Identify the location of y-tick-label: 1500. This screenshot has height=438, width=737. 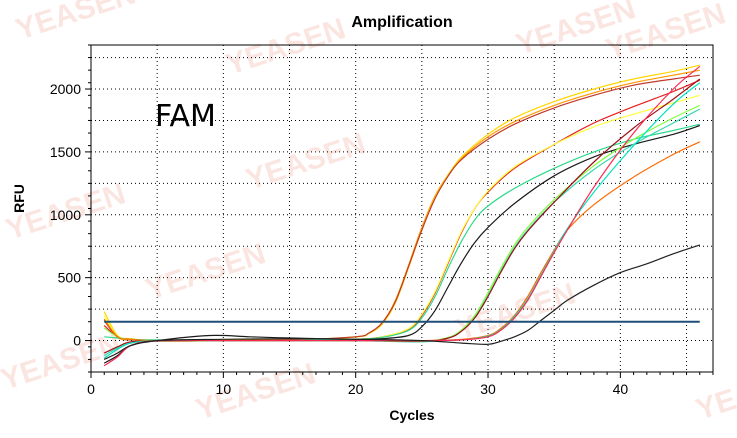
(65, 152).